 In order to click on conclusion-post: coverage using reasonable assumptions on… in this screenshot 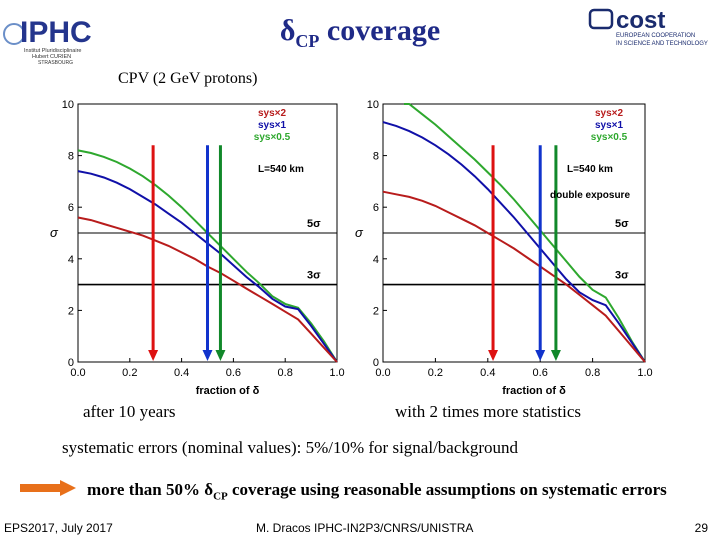, I will do `click(447, 489)`.